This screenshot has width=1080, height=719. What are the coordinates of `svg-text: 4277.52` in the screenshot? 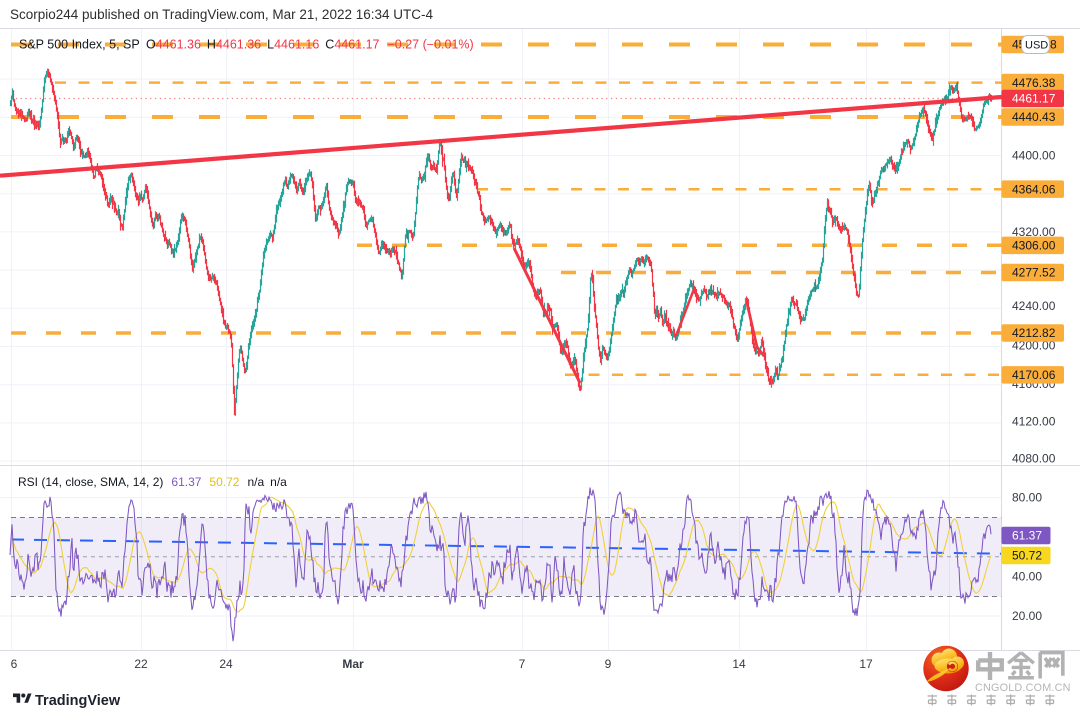 It's located at (1034, 273).